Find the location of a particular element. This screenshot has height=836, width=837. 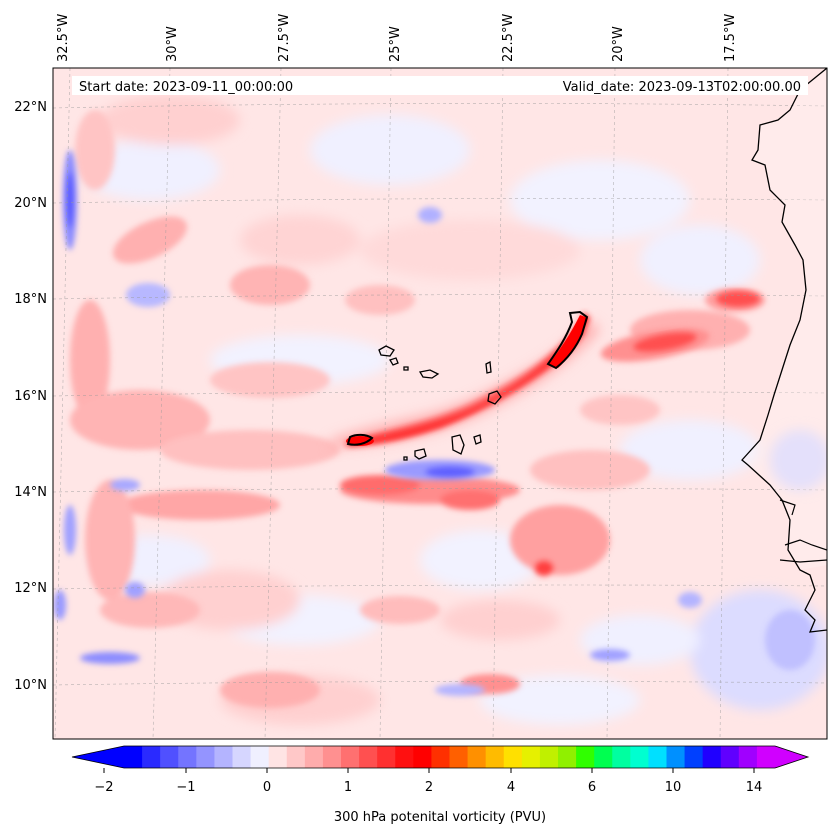

colorbar-tick-label: 4 is located at coordinates (511, 787).